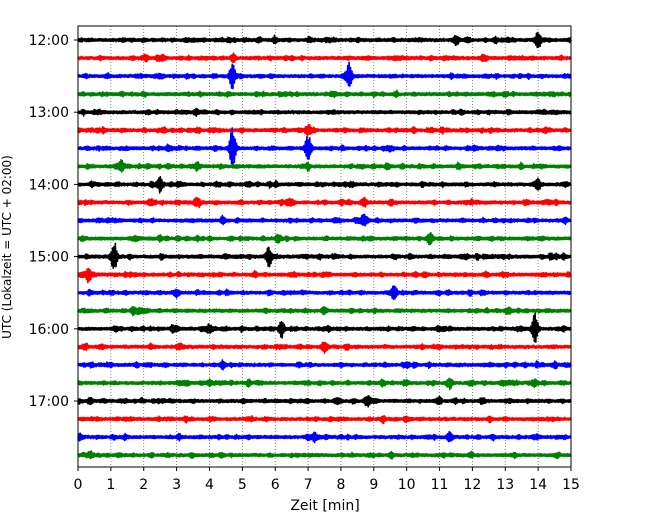  Describe the element at coordinates (505, 485) in the screenshot. I see `x-tick-label: 13` at that location.